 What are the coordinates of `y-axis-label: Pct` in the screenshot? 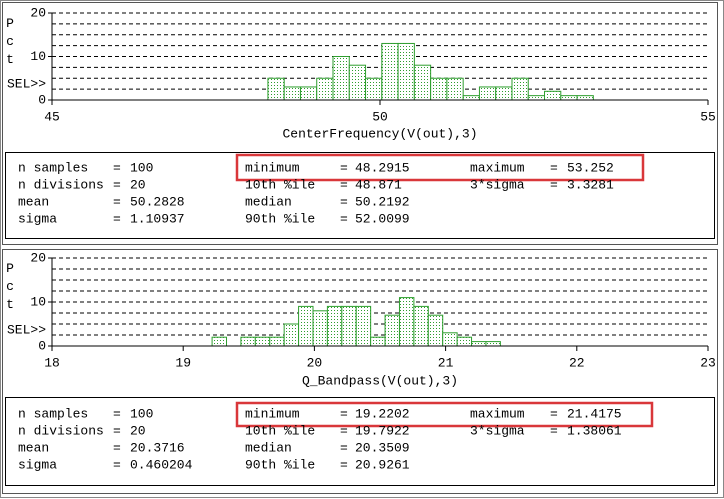 It's located at (10, 43).